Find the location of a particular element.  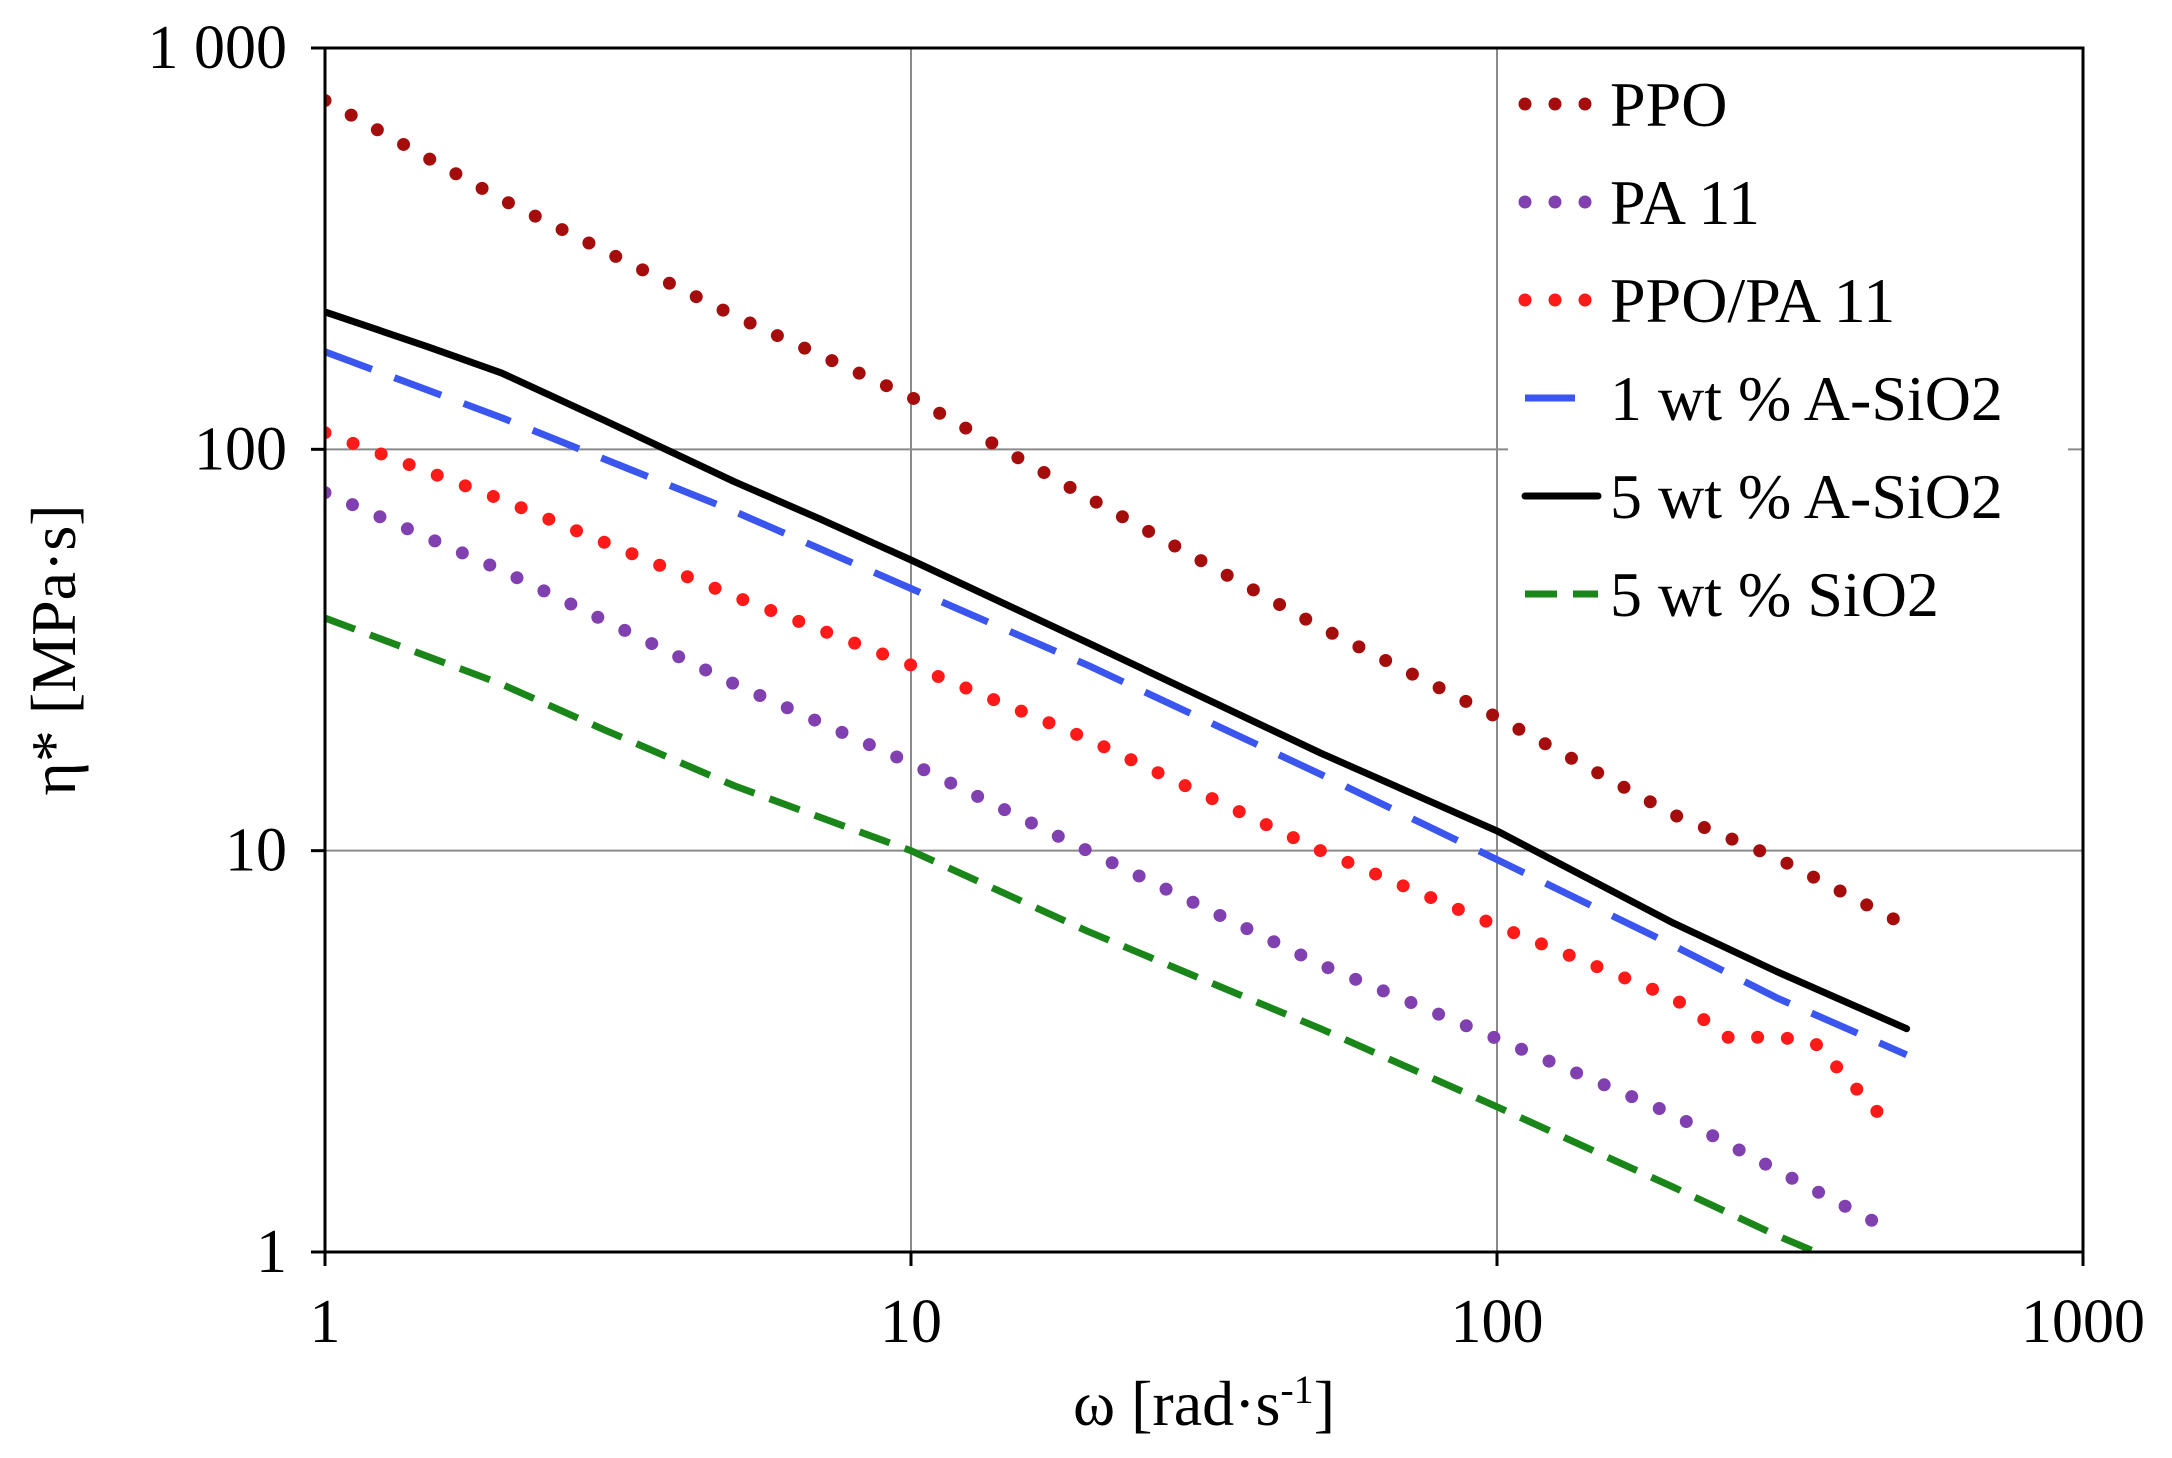

legend-label-0: PPO is located at coordinates (1668, 104).